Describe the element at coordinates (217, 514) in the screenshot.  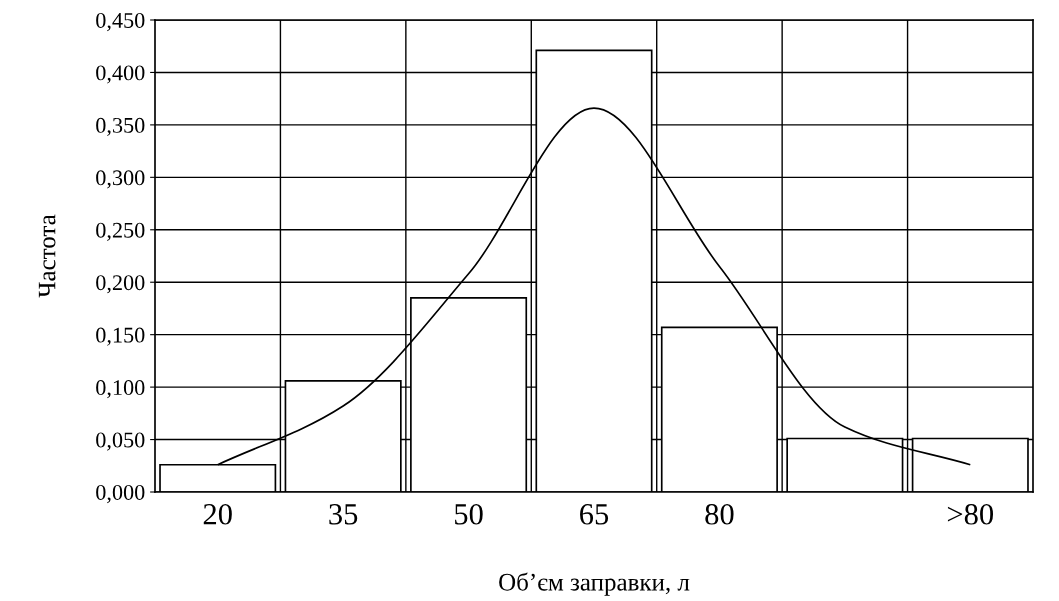
I see `x-tick-label: 20` at that location.